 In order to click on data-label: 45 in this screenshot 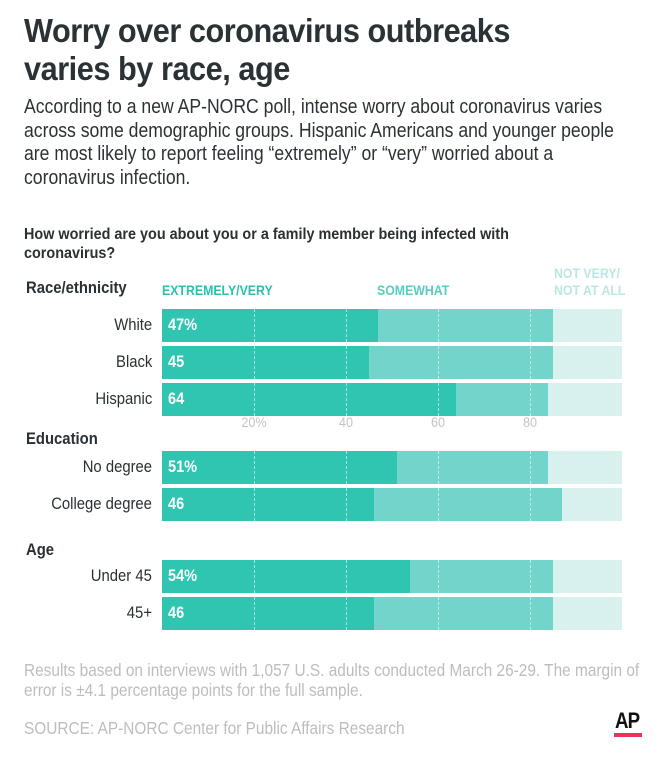, I will do `click(176, 362)`.